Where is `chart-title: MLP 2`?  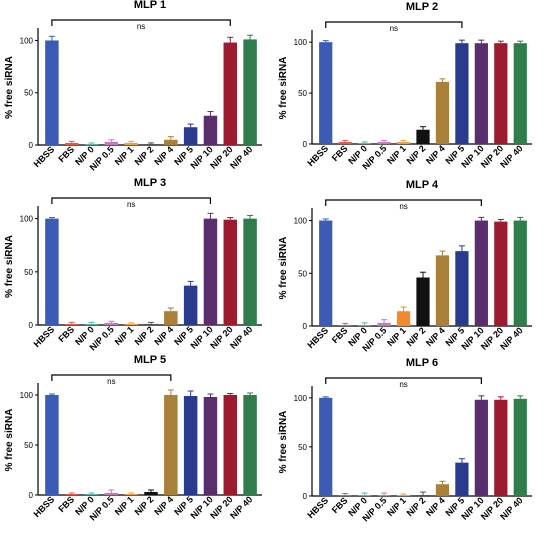 chart-title: MLP 2 is located at coordinates (422, 7).